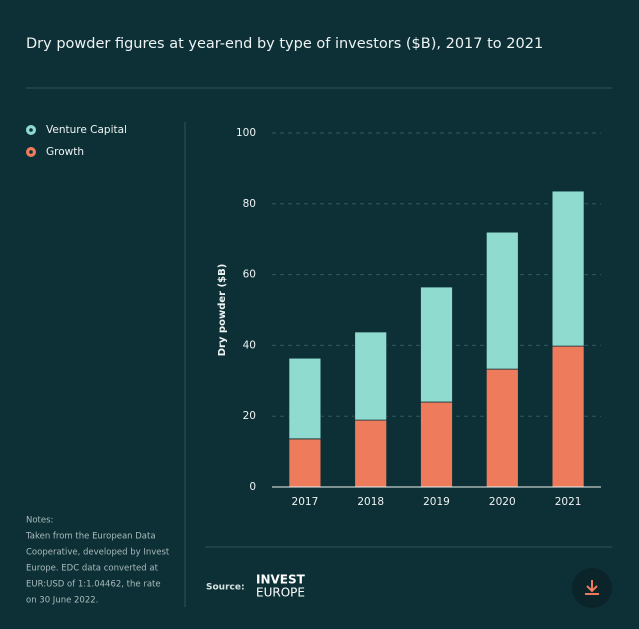  Describe the element at coordinates (246, 133) in the screenshot. I see `y-tick-label: 100` at that location.